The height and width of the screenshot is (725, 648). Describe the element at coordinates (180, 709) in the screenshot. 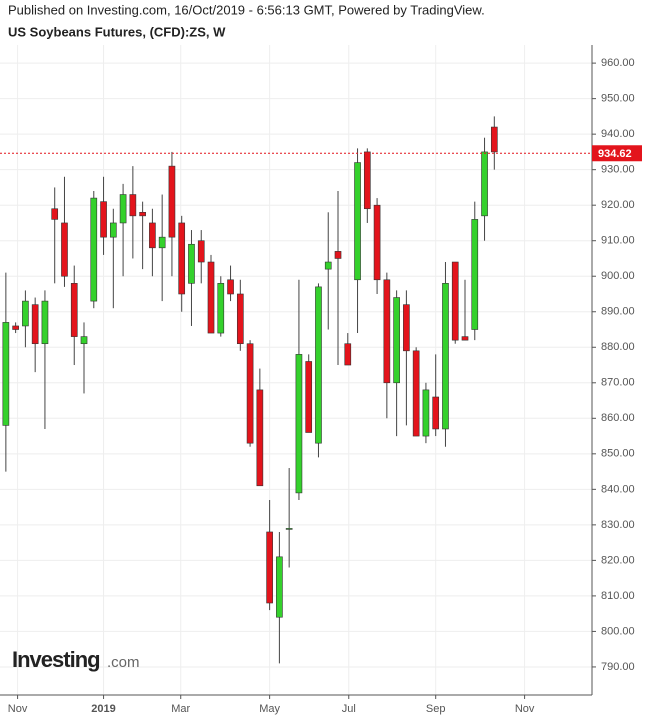

I see `x-tick-label: Mar` at that location.